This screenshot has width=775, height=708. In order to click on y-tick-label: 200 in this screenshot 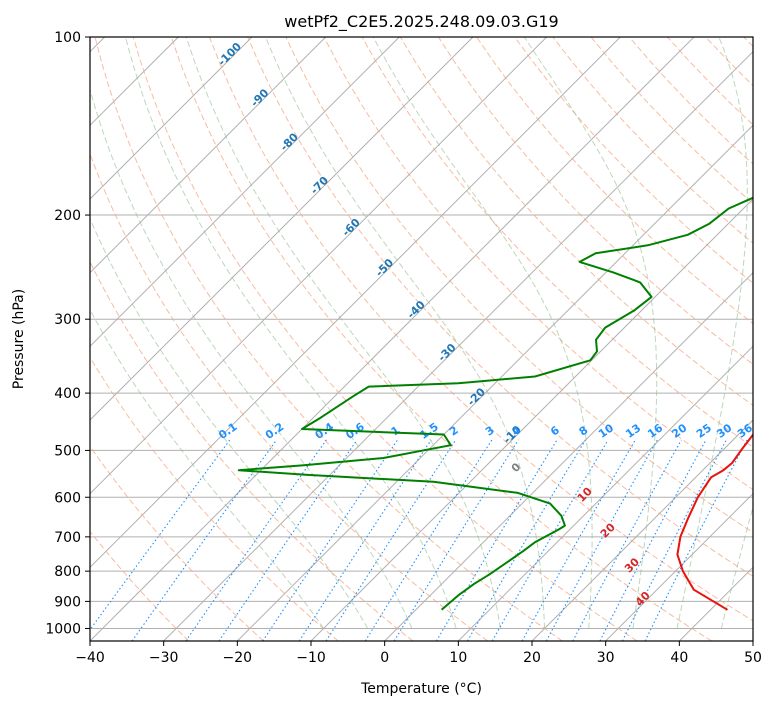, I will do `click(67, 216)`.